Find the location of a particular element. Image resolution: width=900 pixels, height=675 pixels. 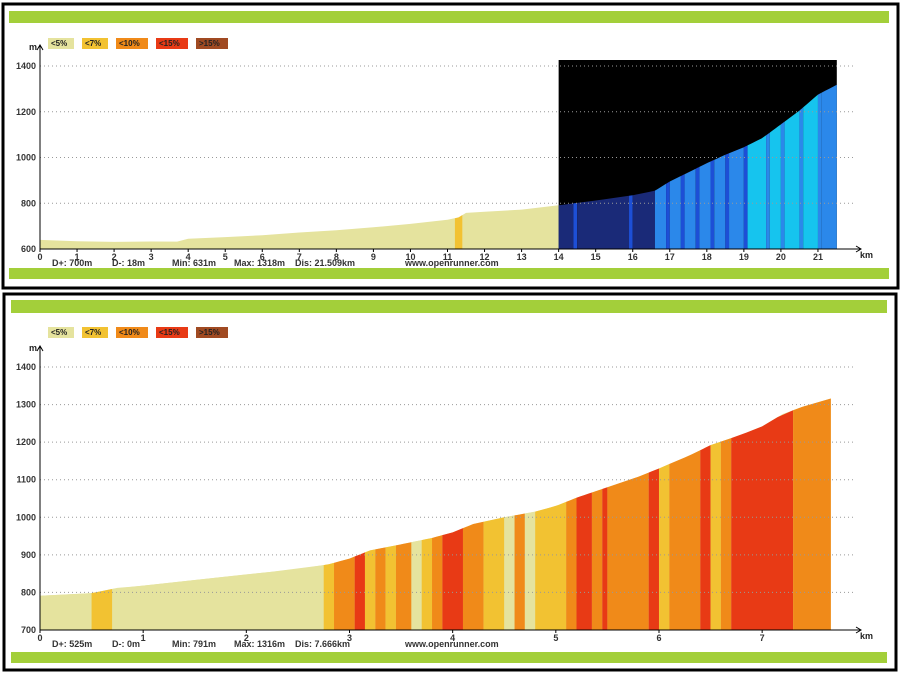

stat-min: Min: 631m is located at coordinates (194, 263).